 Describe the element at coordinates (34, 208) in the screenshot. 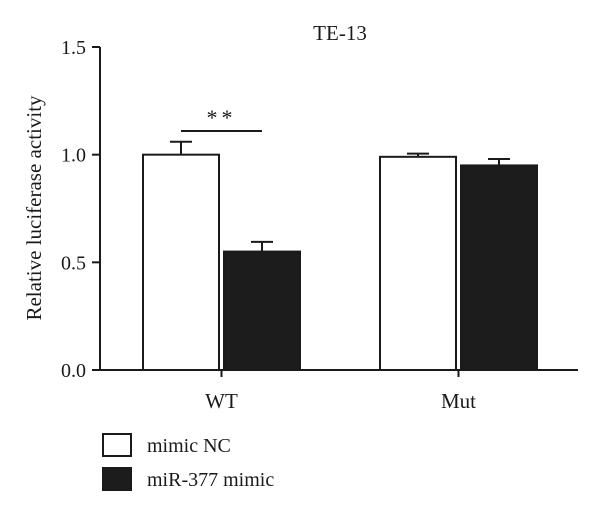

I see `y-axis-label: Relative luciferase activity` at that location.